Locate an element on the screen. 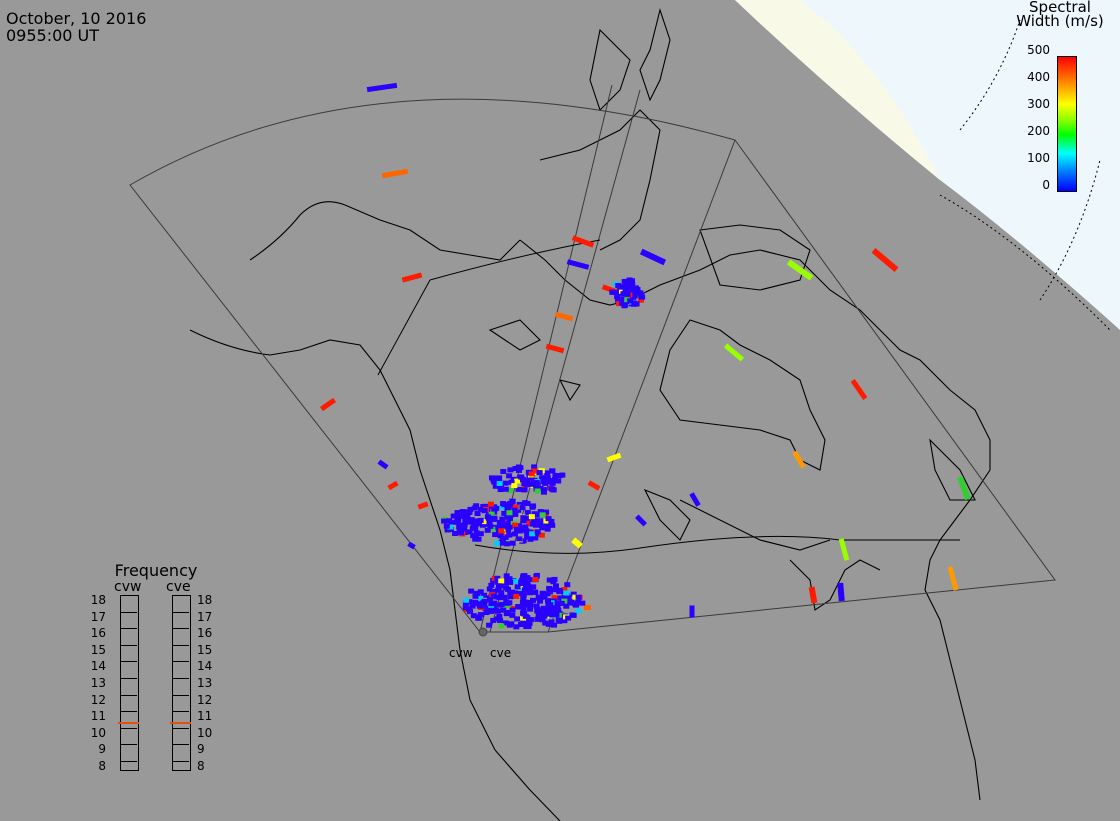 The image size is (1120, 821). frequency-tick-label: 13 is located at coordinates (205, 683).